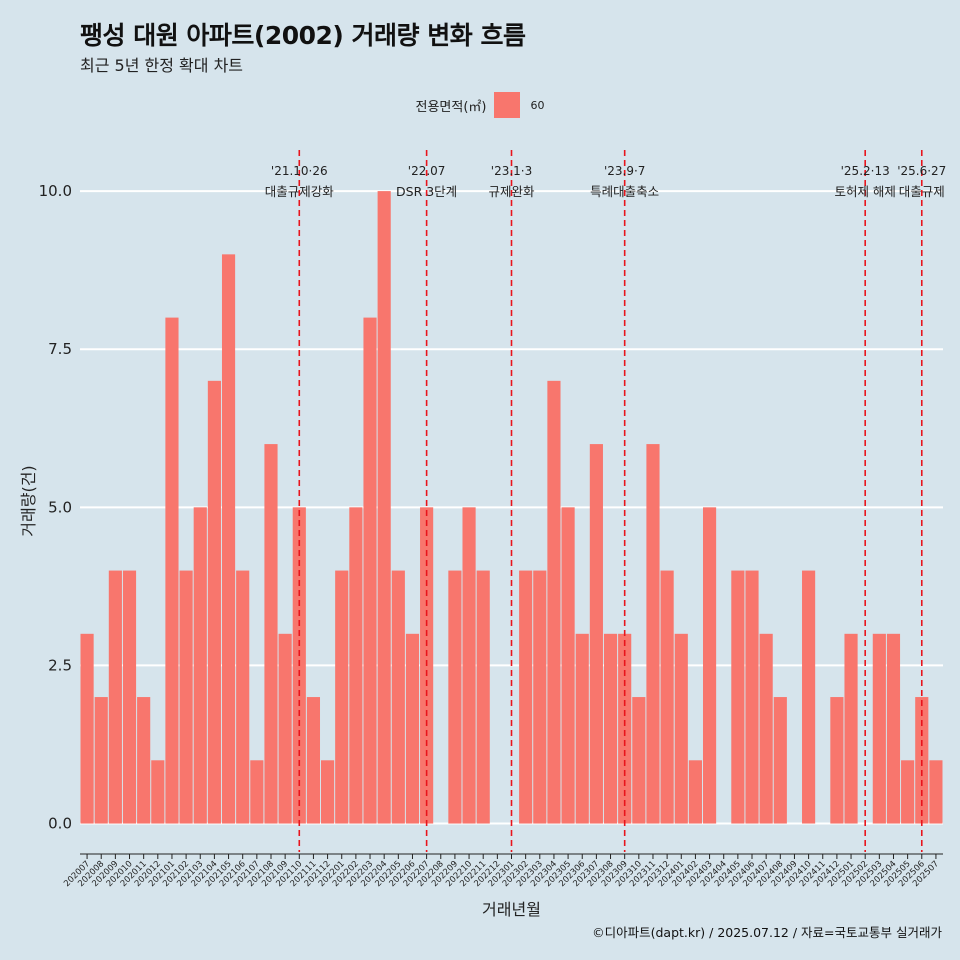 This screenshot has height=960, width=960. I want to click on chart-subtitle: 최근 5년 한정 확대 차트, so click(162, 65).